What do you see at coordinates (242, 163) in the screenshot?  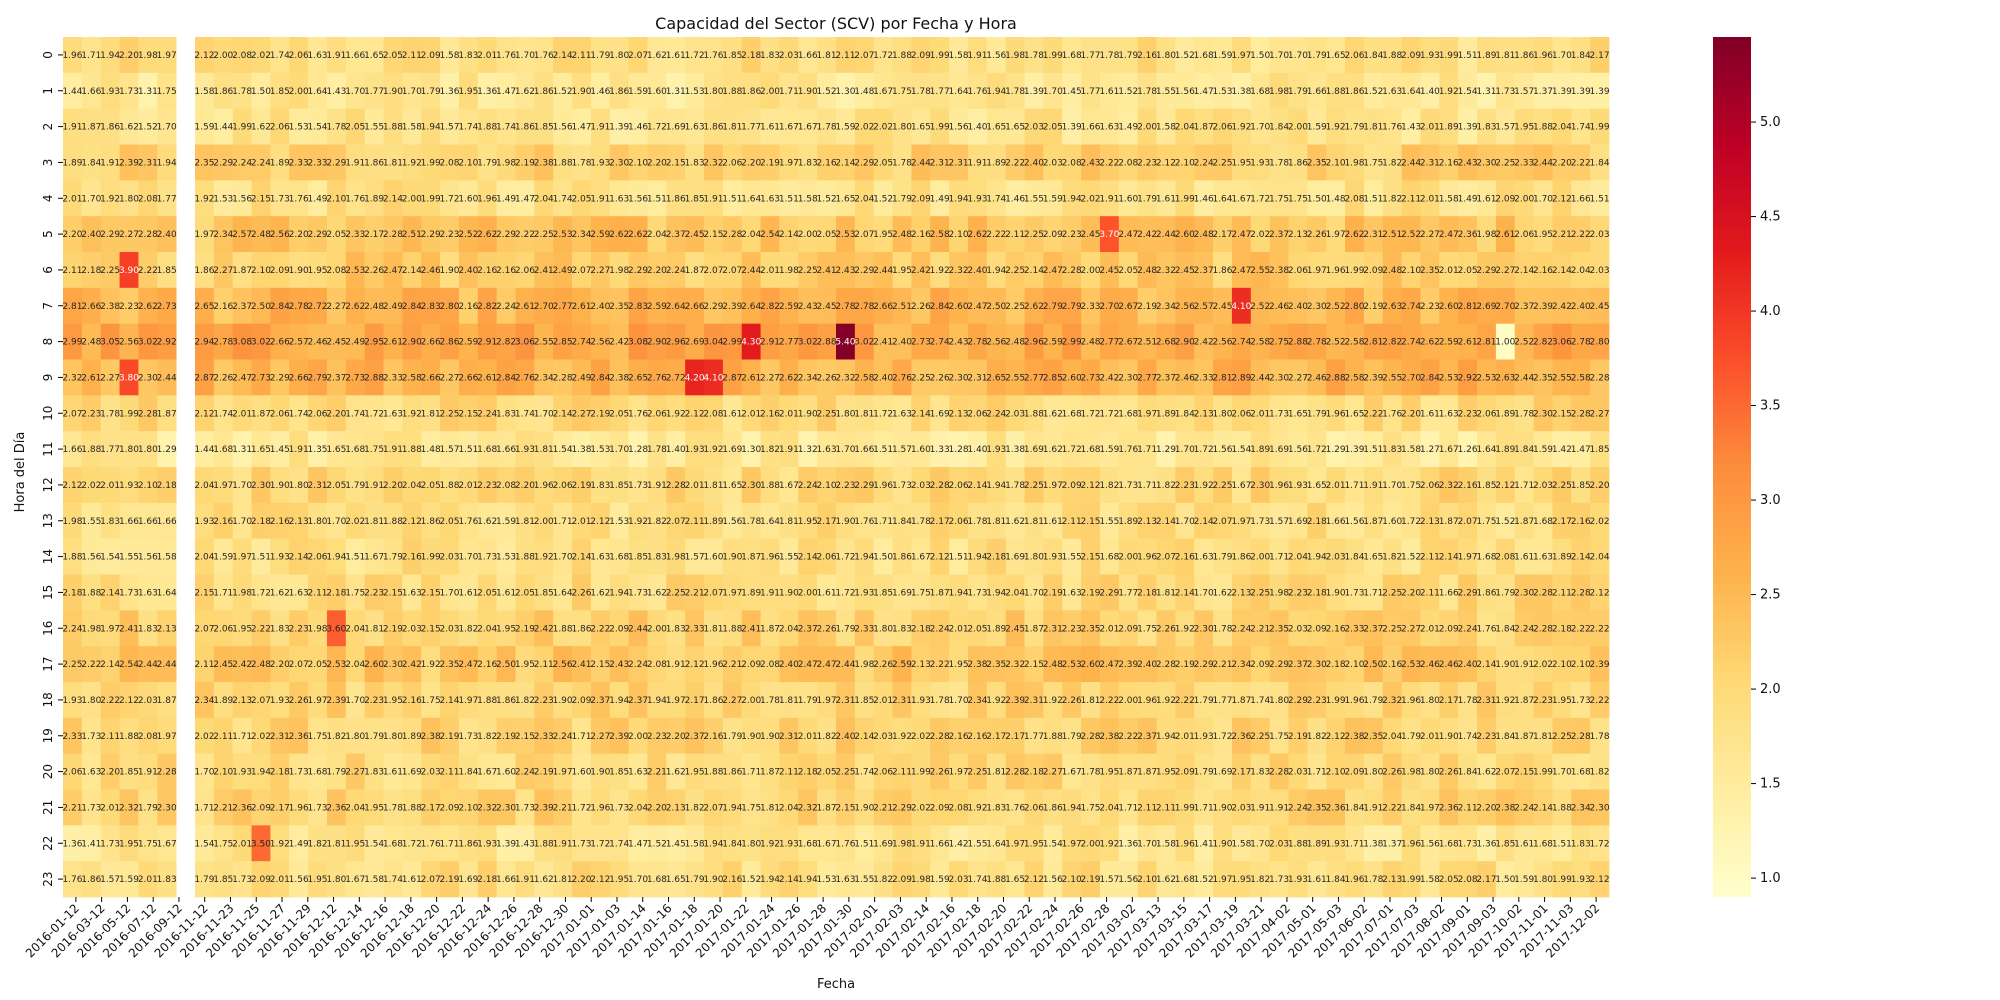 I see `heatmap-cell-value: 2.24` at bounding box center [242, 163].